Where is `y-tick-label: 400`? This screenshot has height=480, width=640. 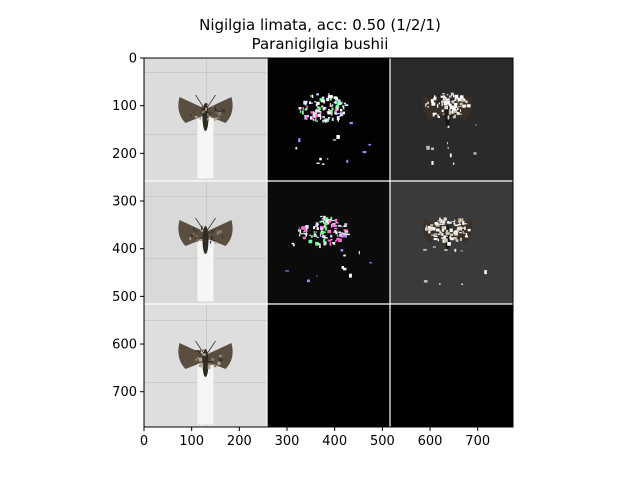
y-tick-label: 400 is located at coordinates (124, 249).